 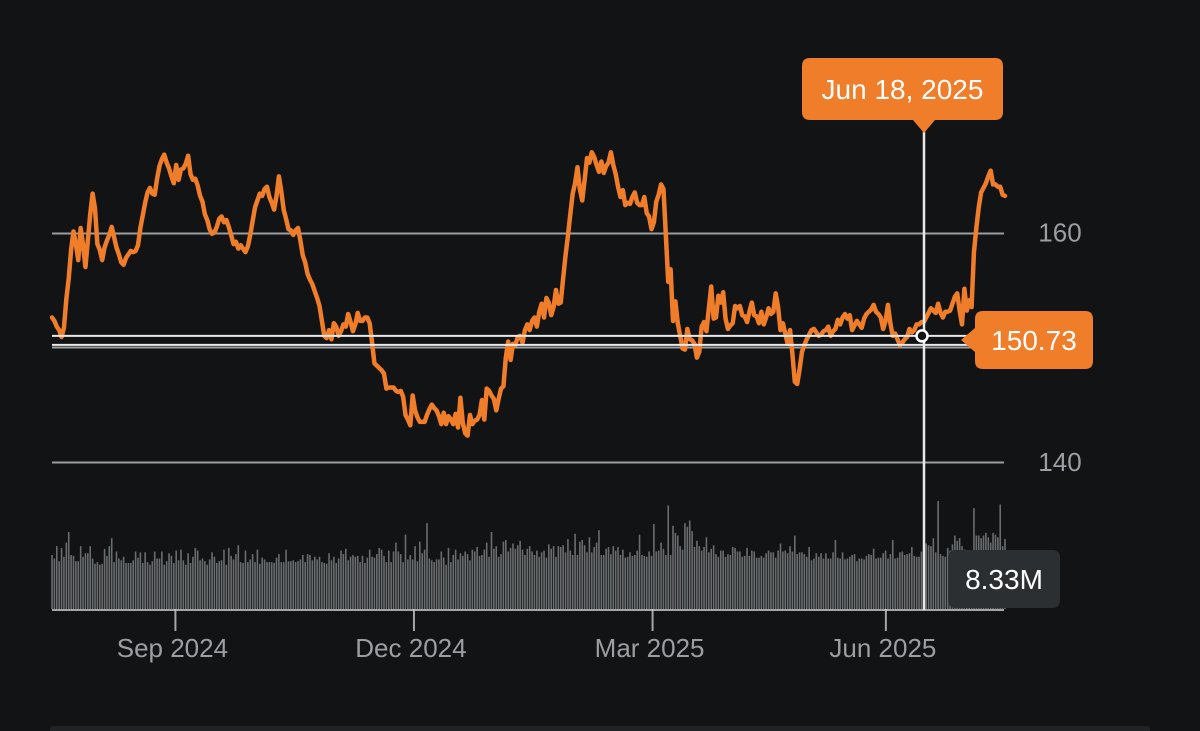 What do you see at coordinates (882, 648) in the screenshot?
I see `x-tick-label-3: Jun 2025` at bounding box center [882, 648].